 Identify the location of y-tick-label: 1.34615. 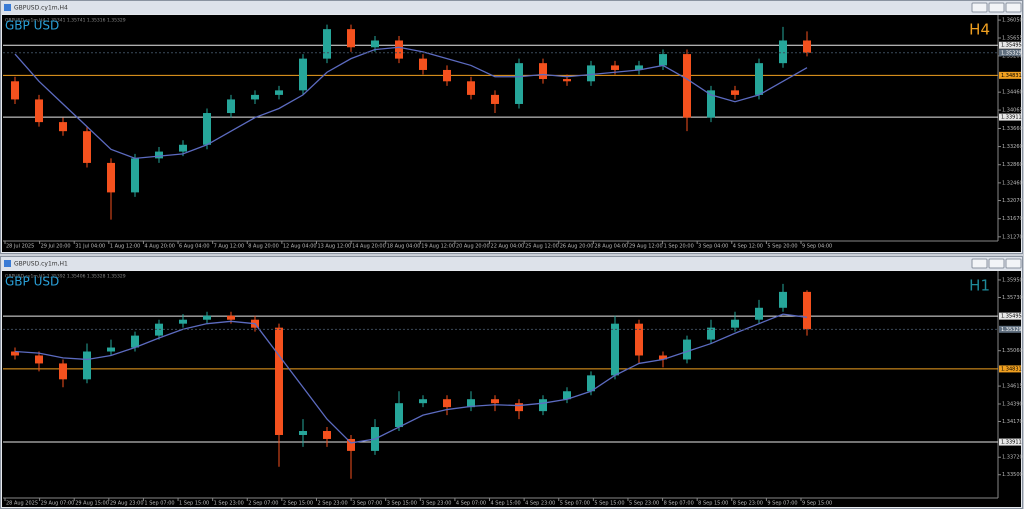
(1012, 387).